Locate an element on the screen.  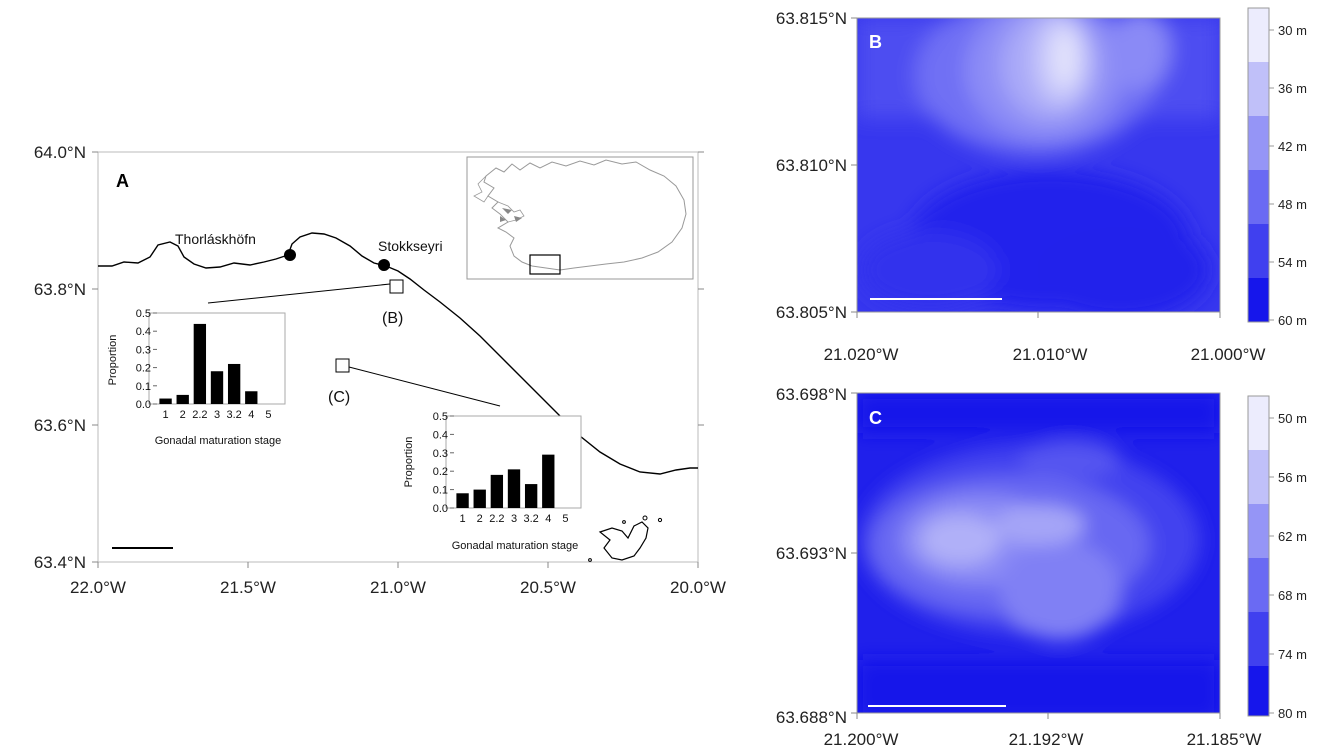
histogram-c-xticks: 1 2 2.2 3 3.2 4 5 is located at coordinates (514, 519).